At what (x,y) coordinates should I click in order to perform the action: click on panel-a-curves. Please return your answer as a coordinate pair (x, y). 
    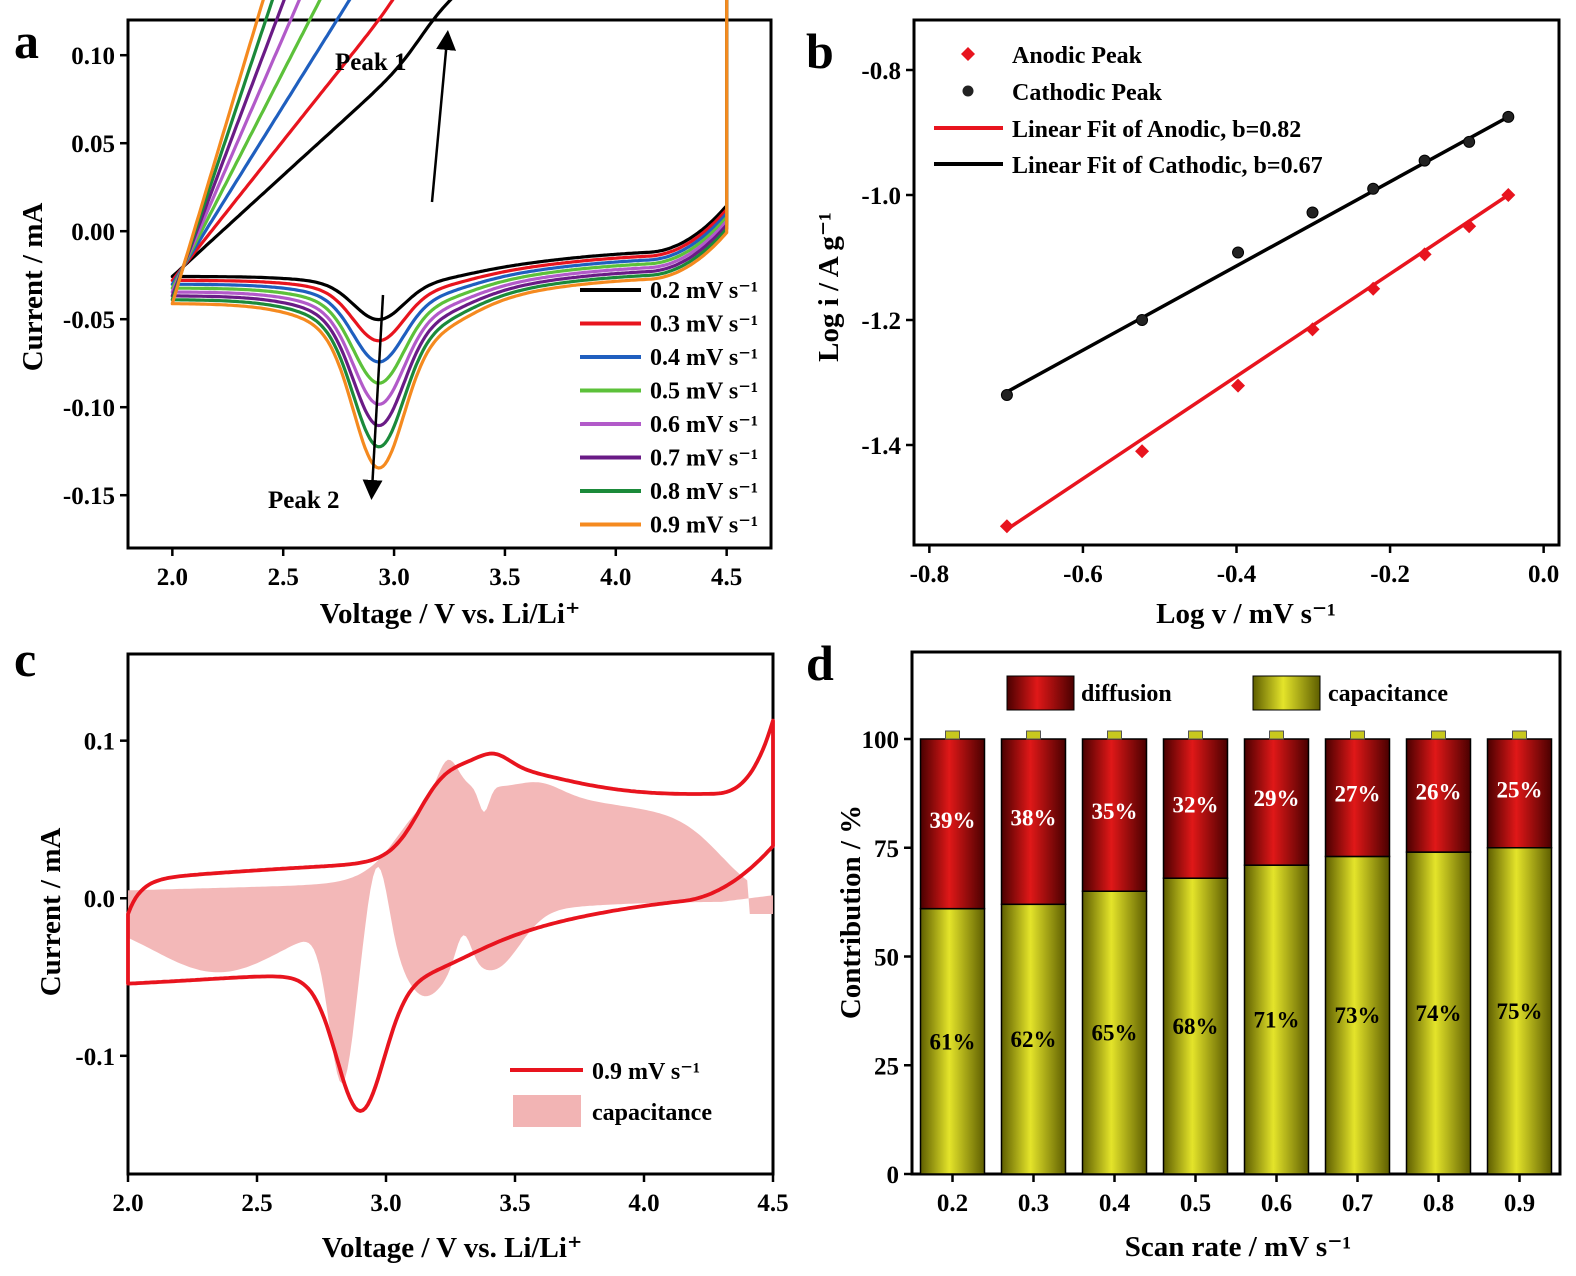
    Looking at the image, I should click on (449, 235).